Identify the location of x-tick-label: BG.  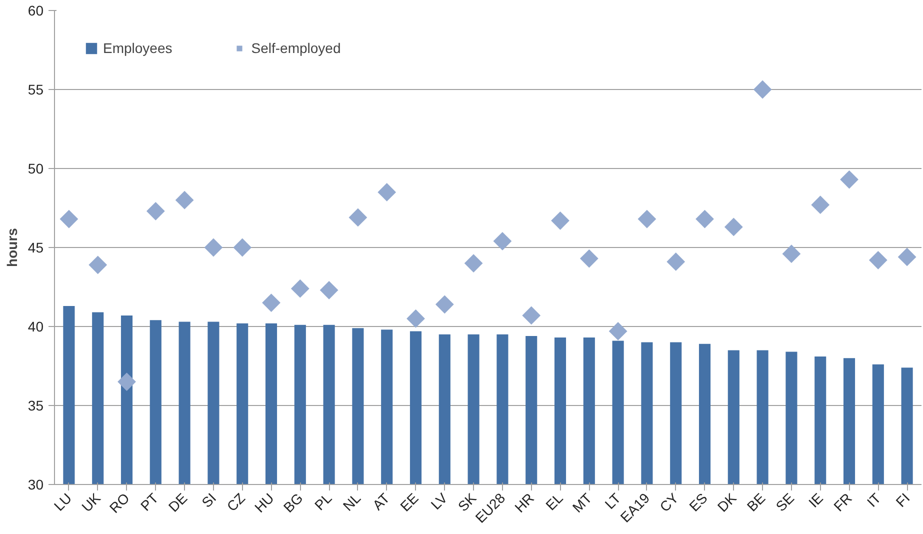
(293, 503).